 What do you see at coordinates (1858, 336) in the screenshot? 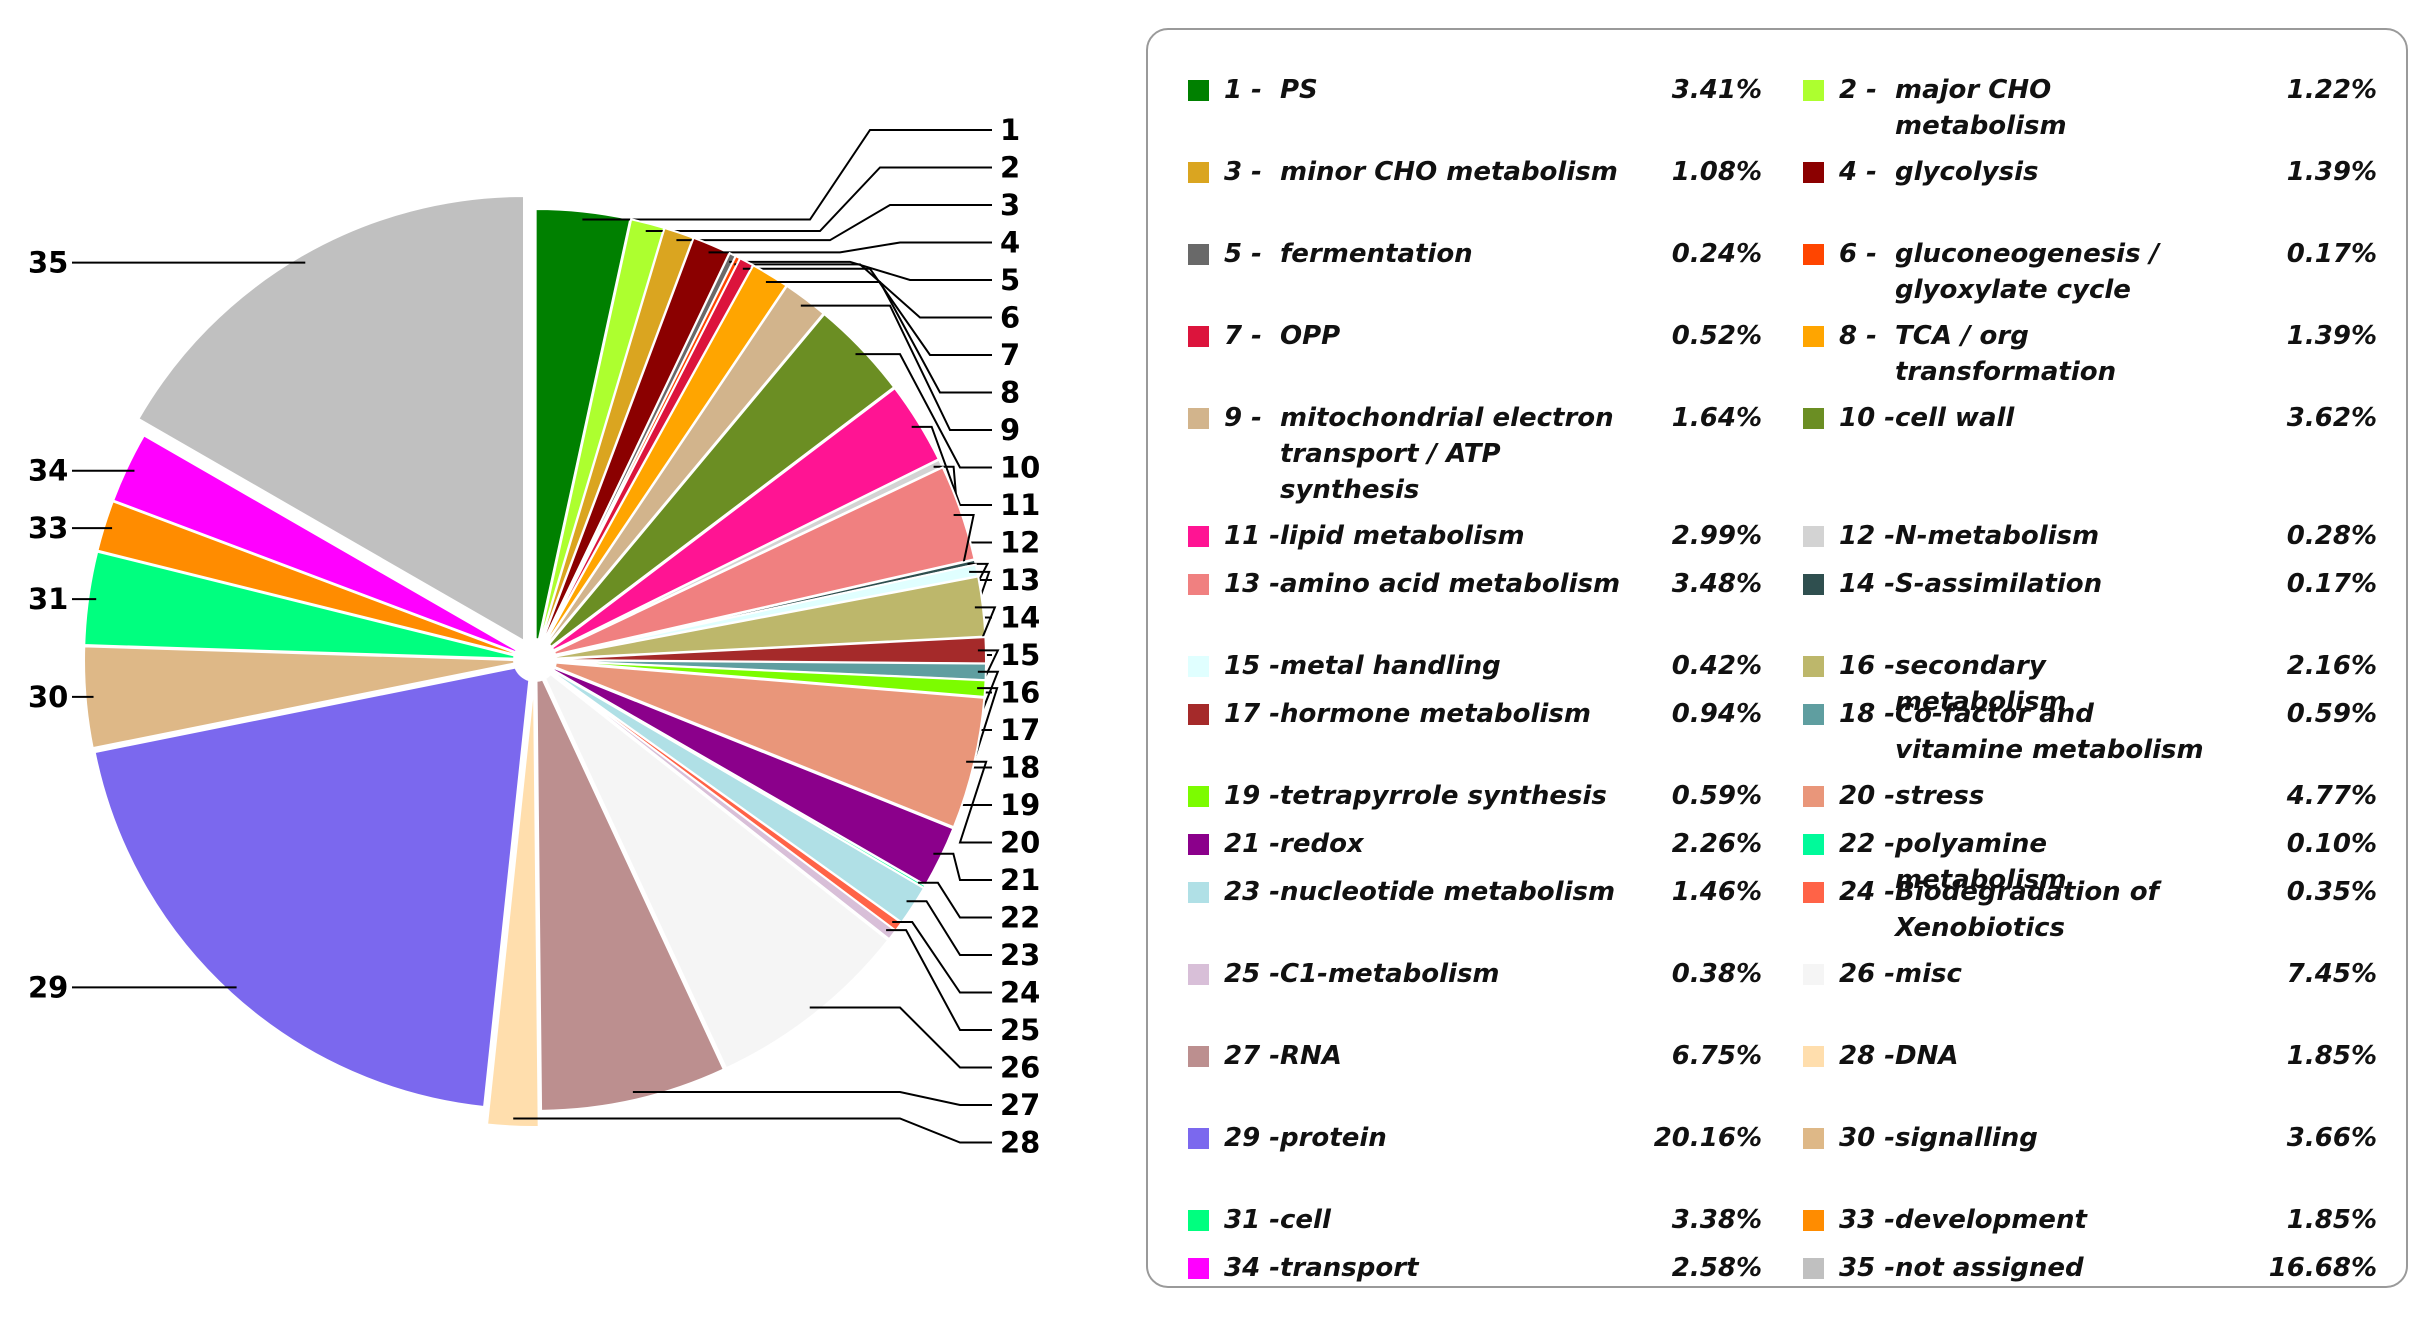
I see `legend-number: 8 -` at bounding box center [1858, 336].